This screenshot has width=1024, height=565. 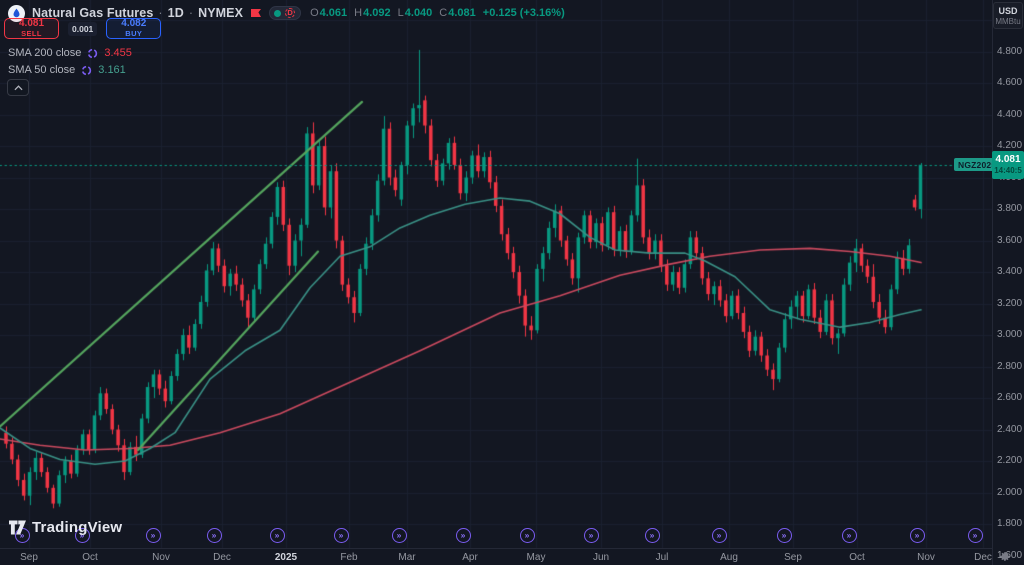 What do you see at coordinates (1005, 557) in the screenshot?
I see `axis-settings-gear-icon` at bounding box center [1005, 557].